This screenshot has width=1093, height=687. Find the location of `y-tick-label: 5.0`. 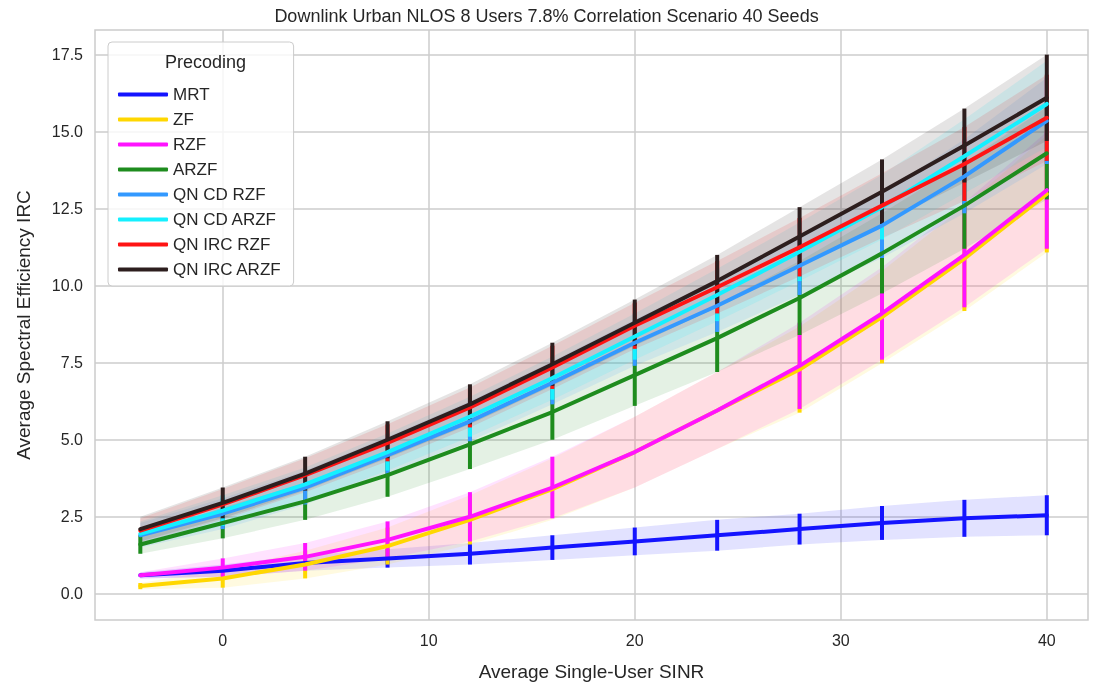

y-tick-label: 5.0 is located at coordinates (72, 440).